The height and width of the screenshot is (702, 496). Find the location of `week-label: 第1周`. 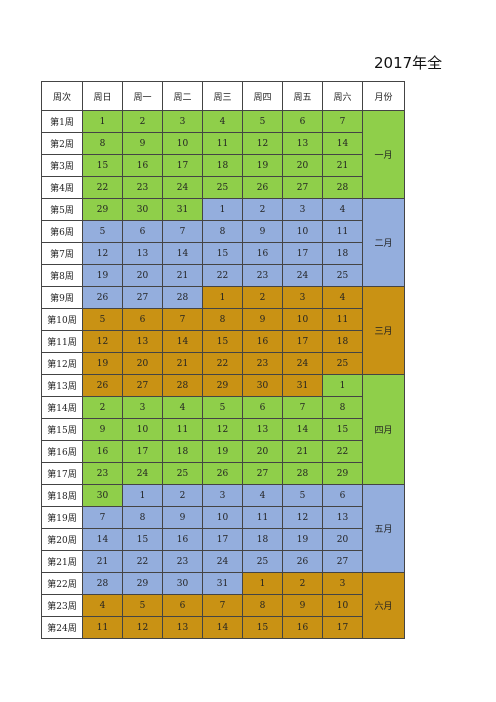

week-label: 第1周 is located at coordinates (62, 121).